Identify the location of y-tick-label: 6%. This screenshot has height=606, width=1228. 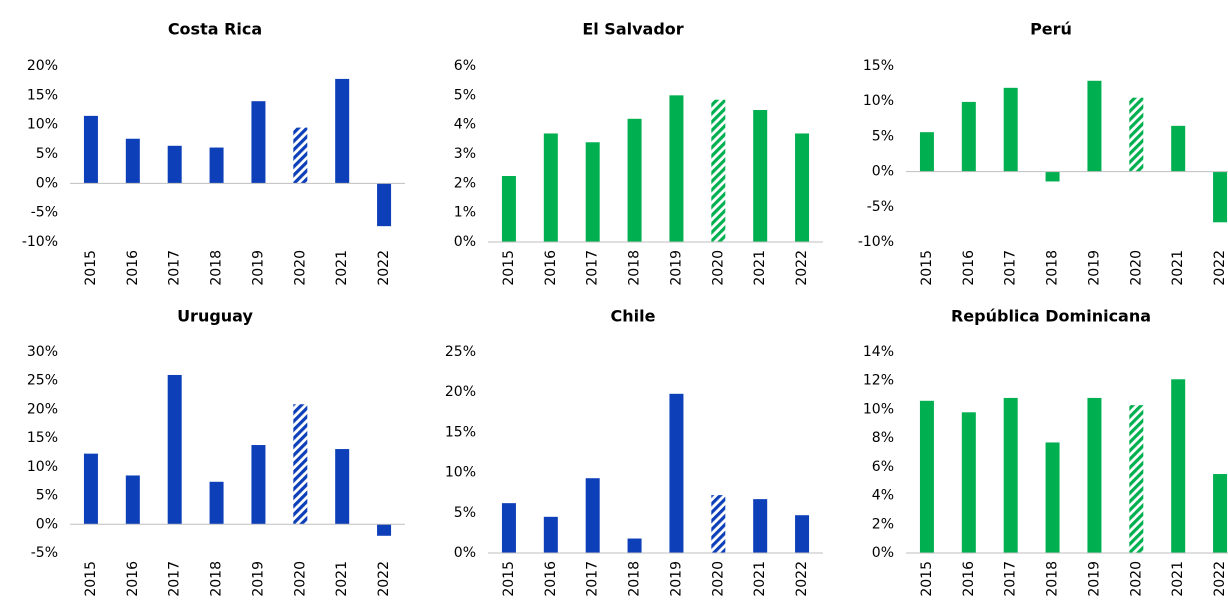
(883, 467).